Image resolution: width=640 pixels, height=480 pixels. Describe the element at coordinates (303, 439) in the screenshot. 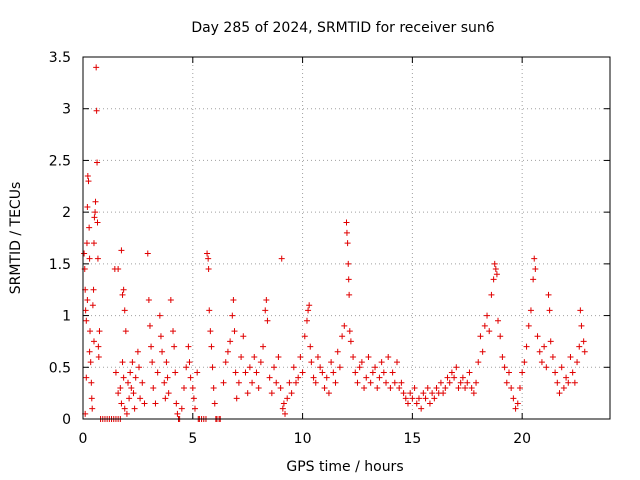

I see `x-tick-label: 10` at that location.